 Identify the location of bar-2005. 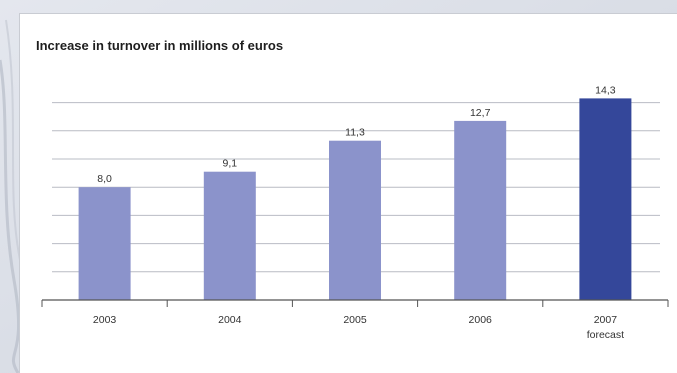
(355, 220).